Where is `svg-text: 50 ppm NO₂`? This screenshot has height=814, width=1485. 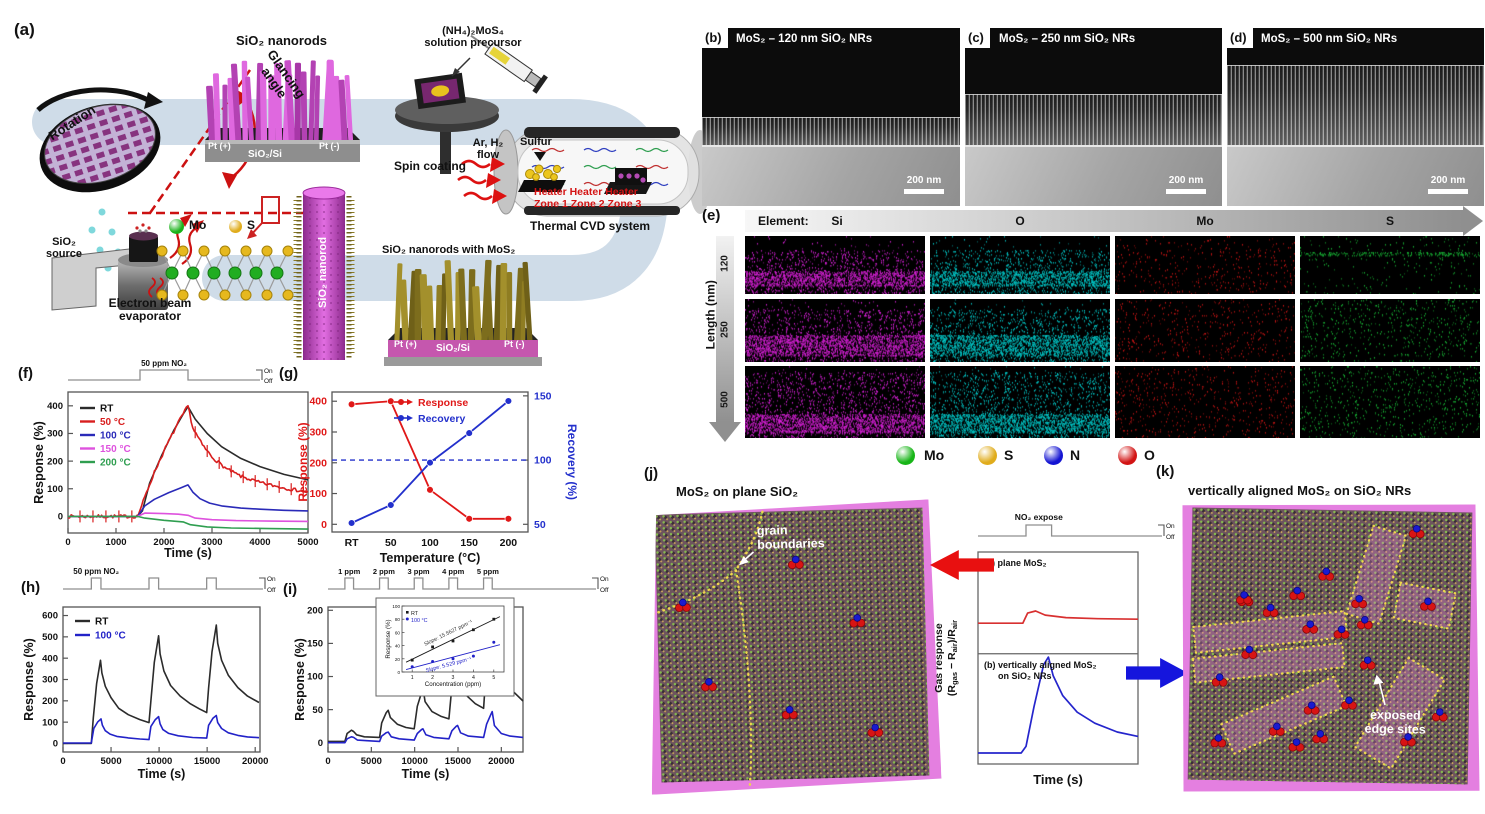 svg-text: 50 ppm NO₂ is located at coordinates (96, 571).